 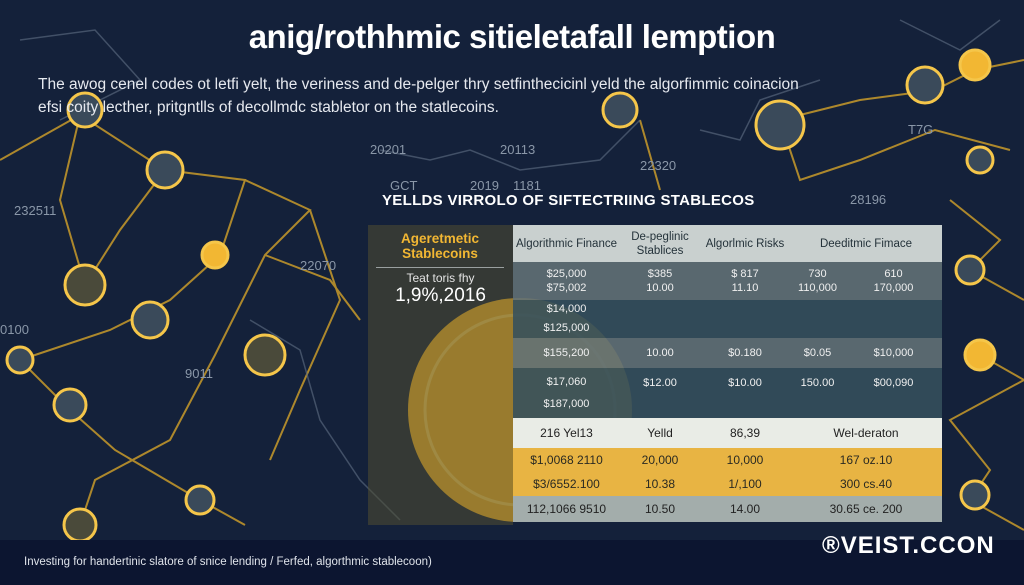 What do you see at coordinates (745, 509) in the screenshot?
I see `cell: 14.00` at bounding box center [745, 509].